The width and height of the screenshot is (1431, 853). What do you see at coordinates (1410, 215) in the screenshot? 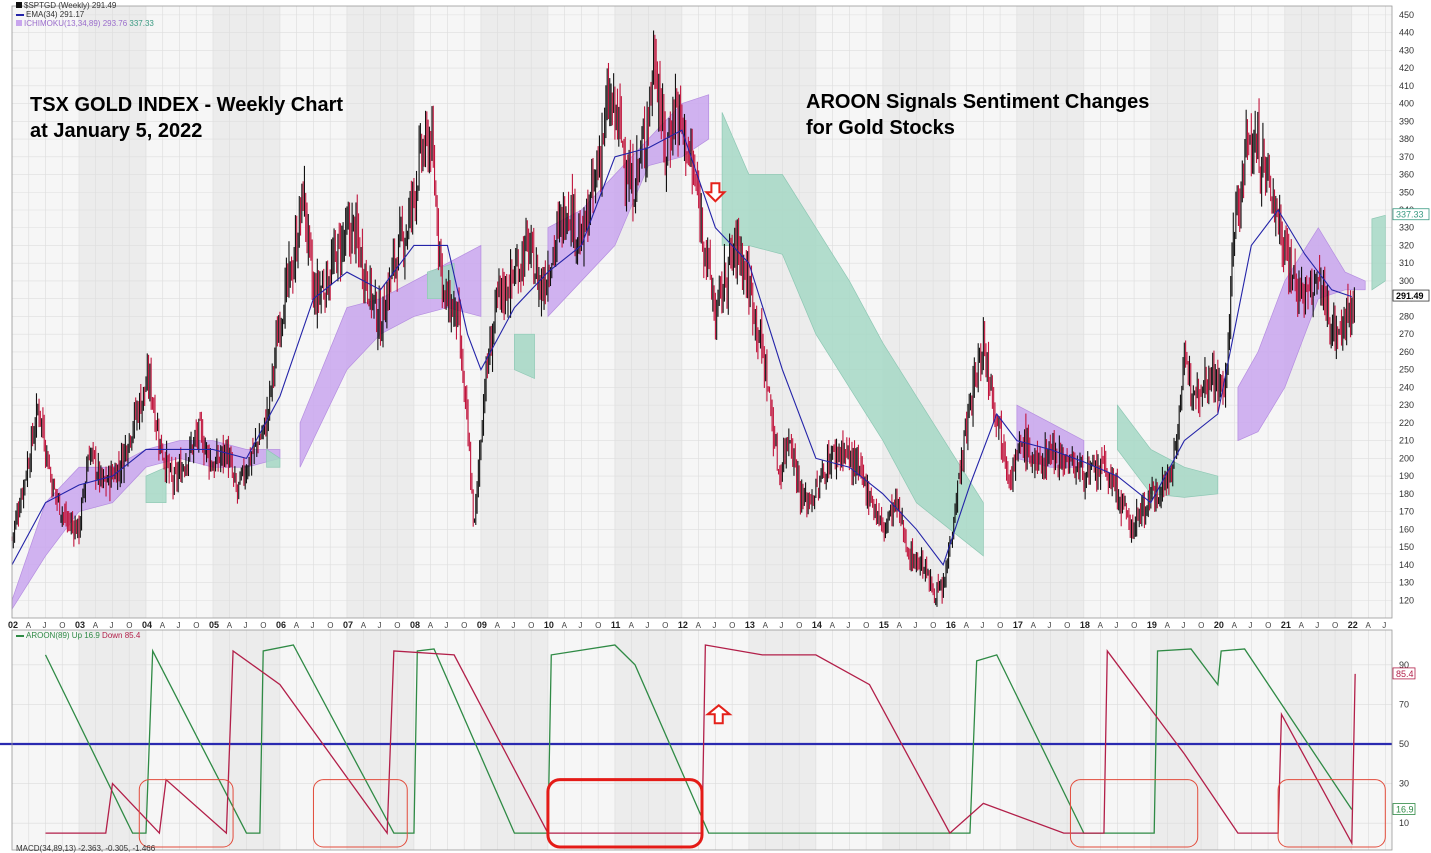
I see `ichimoku-value-label: 337.33` at bounding box center [1410, 215].